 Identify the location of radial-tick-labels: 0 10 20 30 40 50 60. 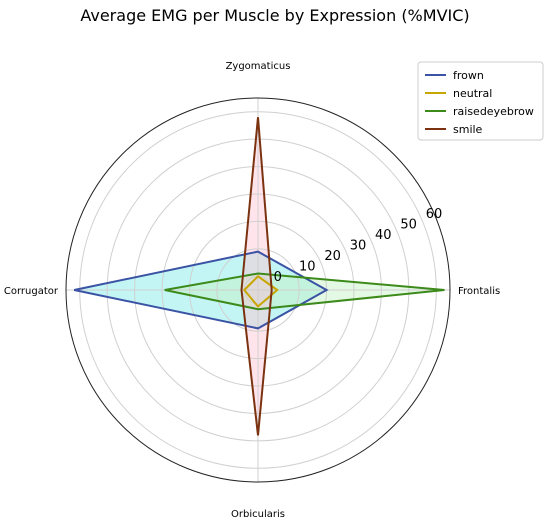
(358, 246).